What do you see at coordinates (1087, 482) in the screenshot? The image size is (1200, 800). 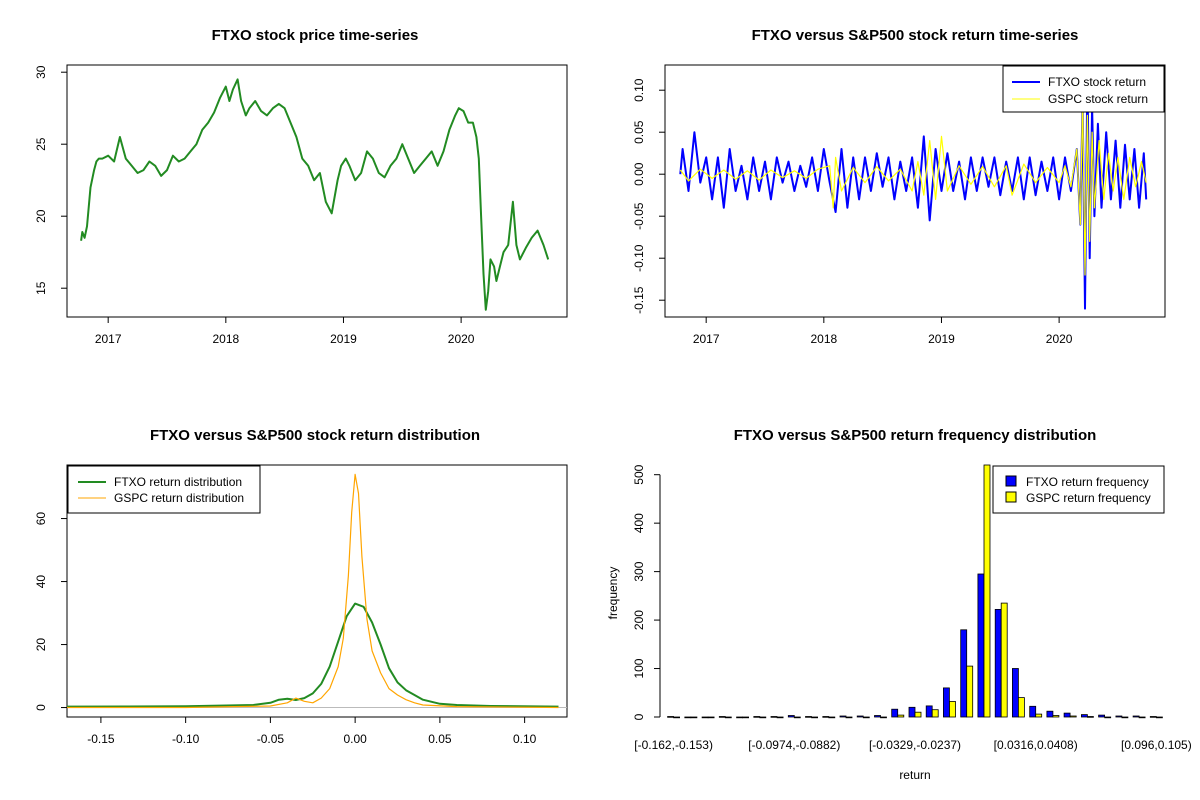 I see `legend-label-ftxo: FTXO return frequency` at bounding box center [1087, 482].